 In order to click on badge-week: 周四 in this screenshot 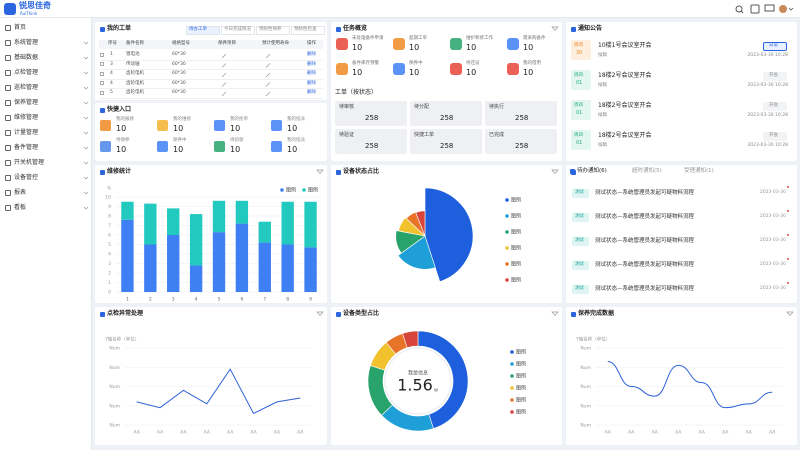, I will do `click(578, 105)`.